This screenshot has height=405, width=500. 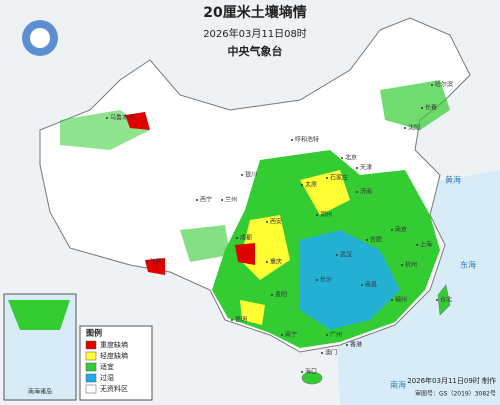 I want to click on city-label: 海口, so click(x=311, y=372).